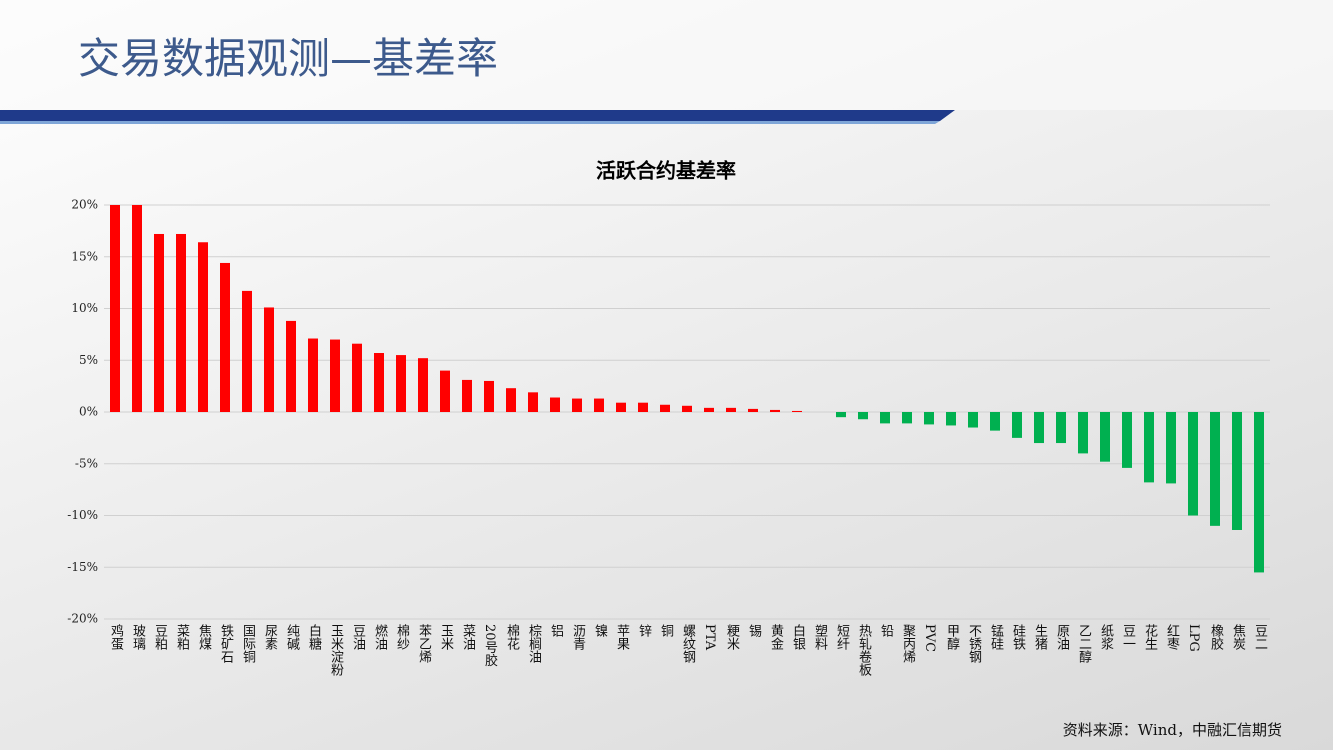 The image size is (1333, 750). I want to click on x-tick-label: 白银, so click(797, 637).